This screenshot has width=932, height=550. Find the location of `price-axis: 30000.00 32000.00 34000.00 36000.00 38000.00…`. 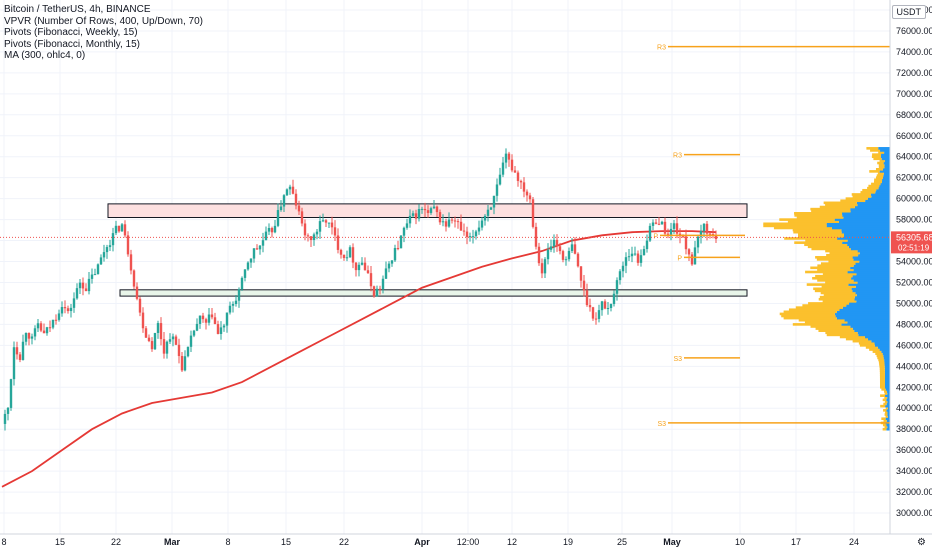

price-axis: 30000.00 32000.00 34000.00 36000.00 38000.00… is located at coordinates (914, 261).